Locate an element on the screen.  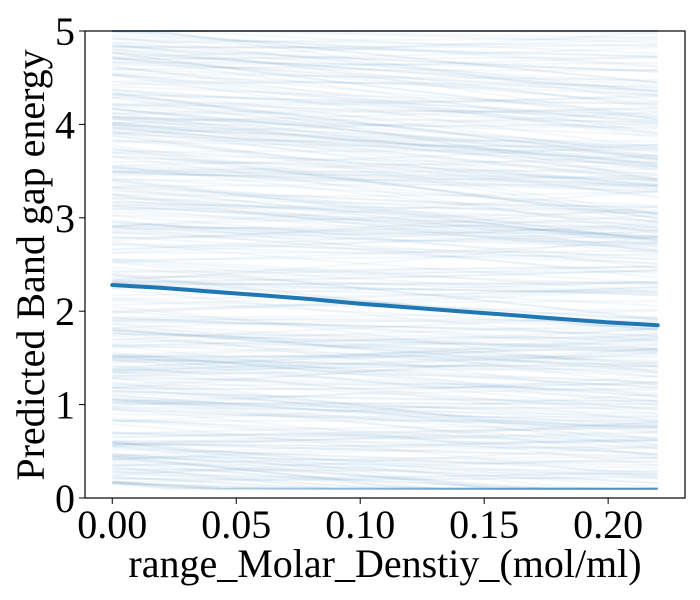
y-tick-label: 3 is located at coordinates (65, 218).